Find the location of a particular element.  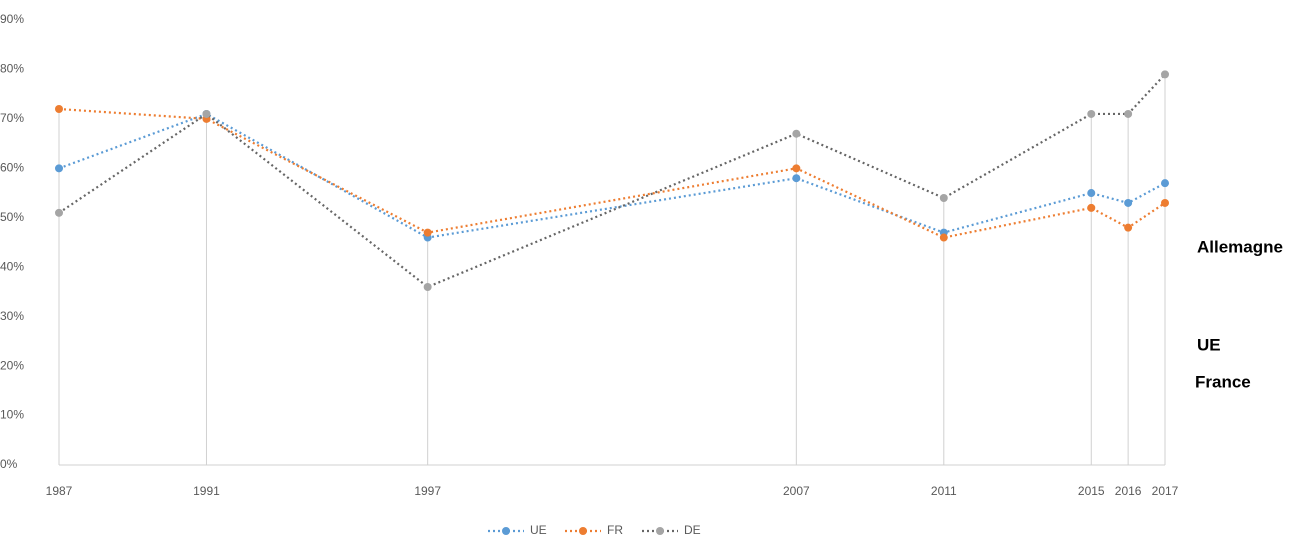

annotation: France is located at coordinates (1223, 381).